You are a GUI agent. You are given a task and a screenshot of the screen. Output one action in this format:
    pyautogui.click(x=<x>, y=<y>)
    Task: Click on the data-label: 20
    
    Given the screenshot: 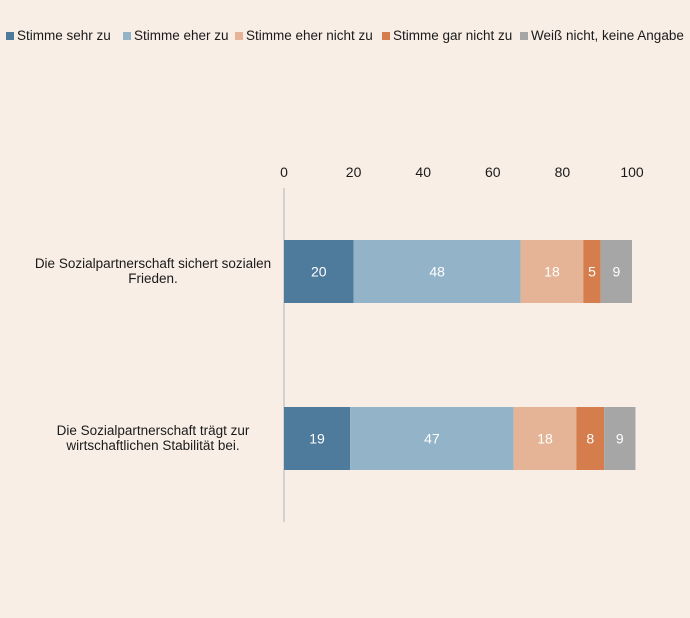 What is the action you would take?
    pyautogui.click(x=319, y=272)
    